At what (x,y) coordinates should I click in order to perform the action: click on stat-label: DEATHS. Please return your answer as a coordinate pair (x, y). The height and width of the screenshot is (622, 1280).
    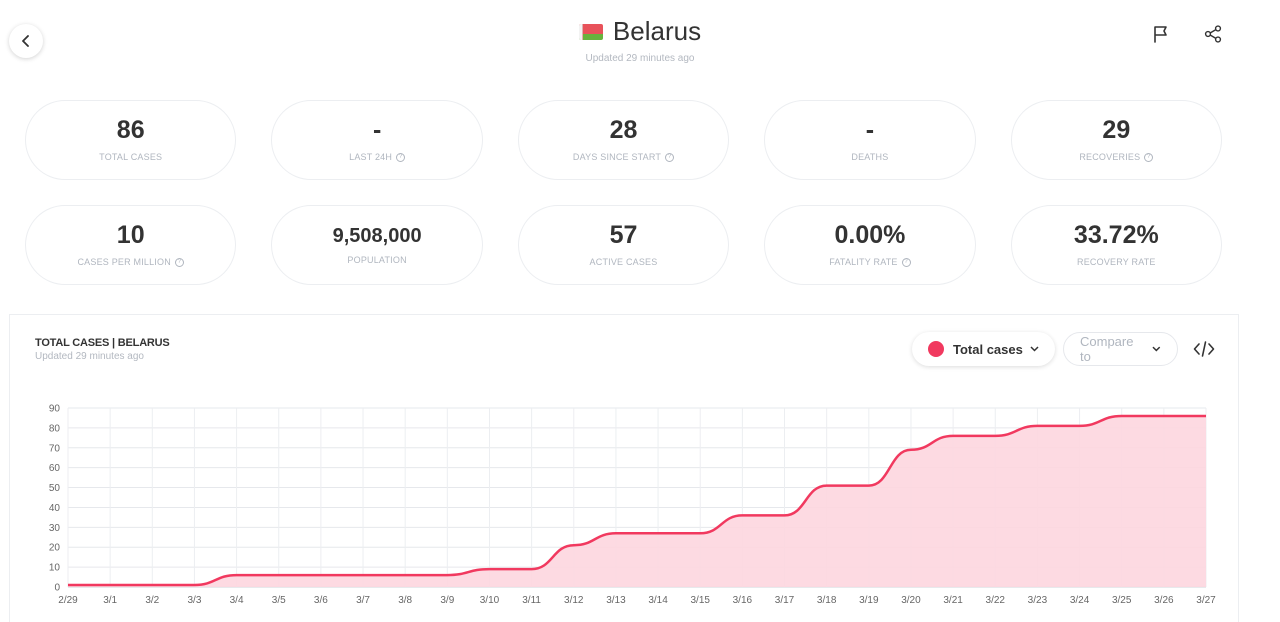
    Looking at the image, I should click on (870, 157).